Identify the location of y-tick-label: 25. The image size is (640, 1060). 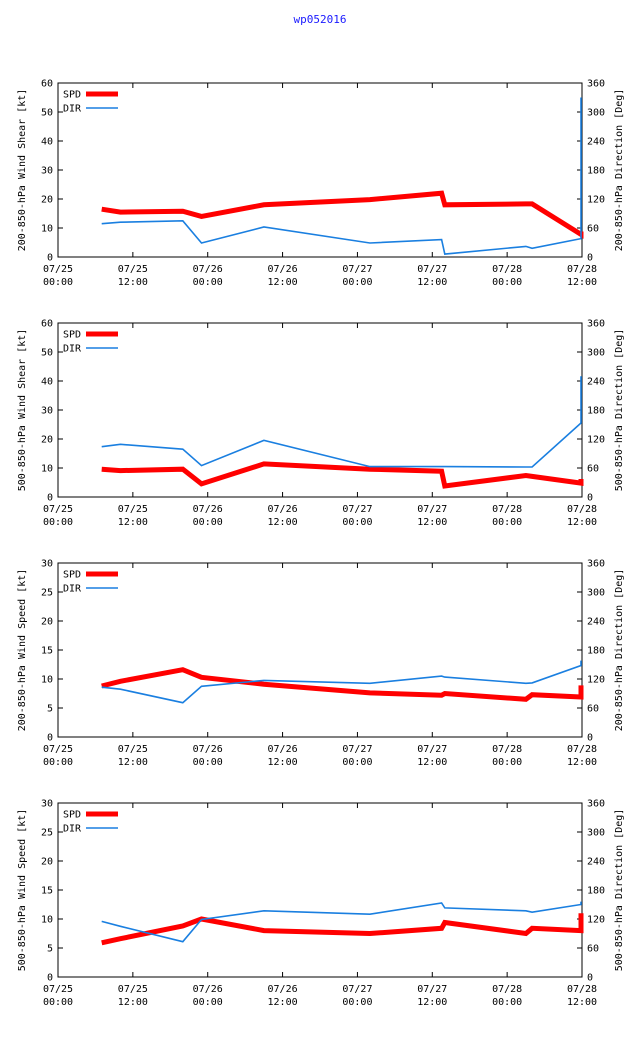
(47, 593).